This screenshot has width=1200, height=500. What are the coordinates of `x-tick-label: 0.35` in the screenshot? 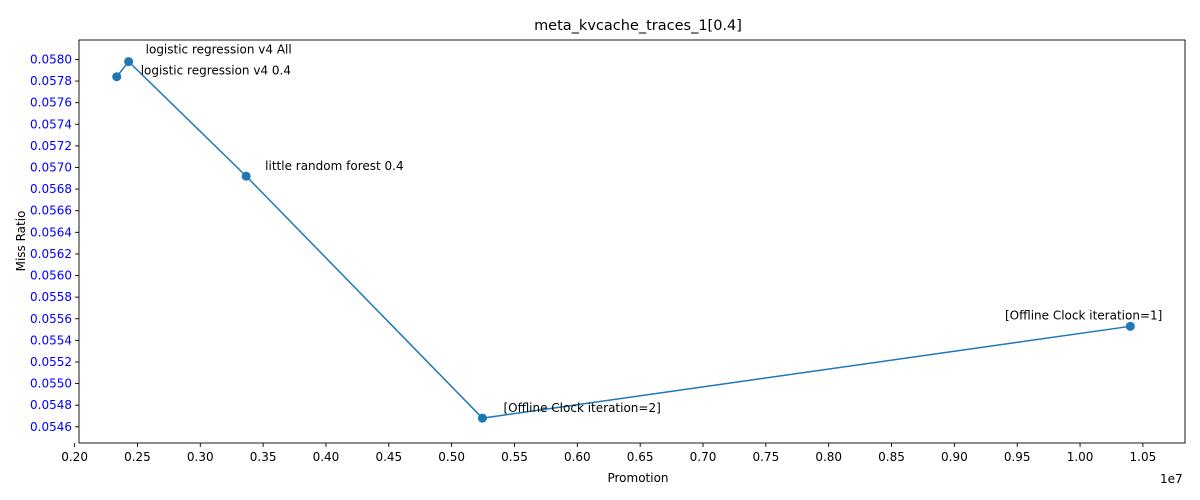 It's located at (263, 457).